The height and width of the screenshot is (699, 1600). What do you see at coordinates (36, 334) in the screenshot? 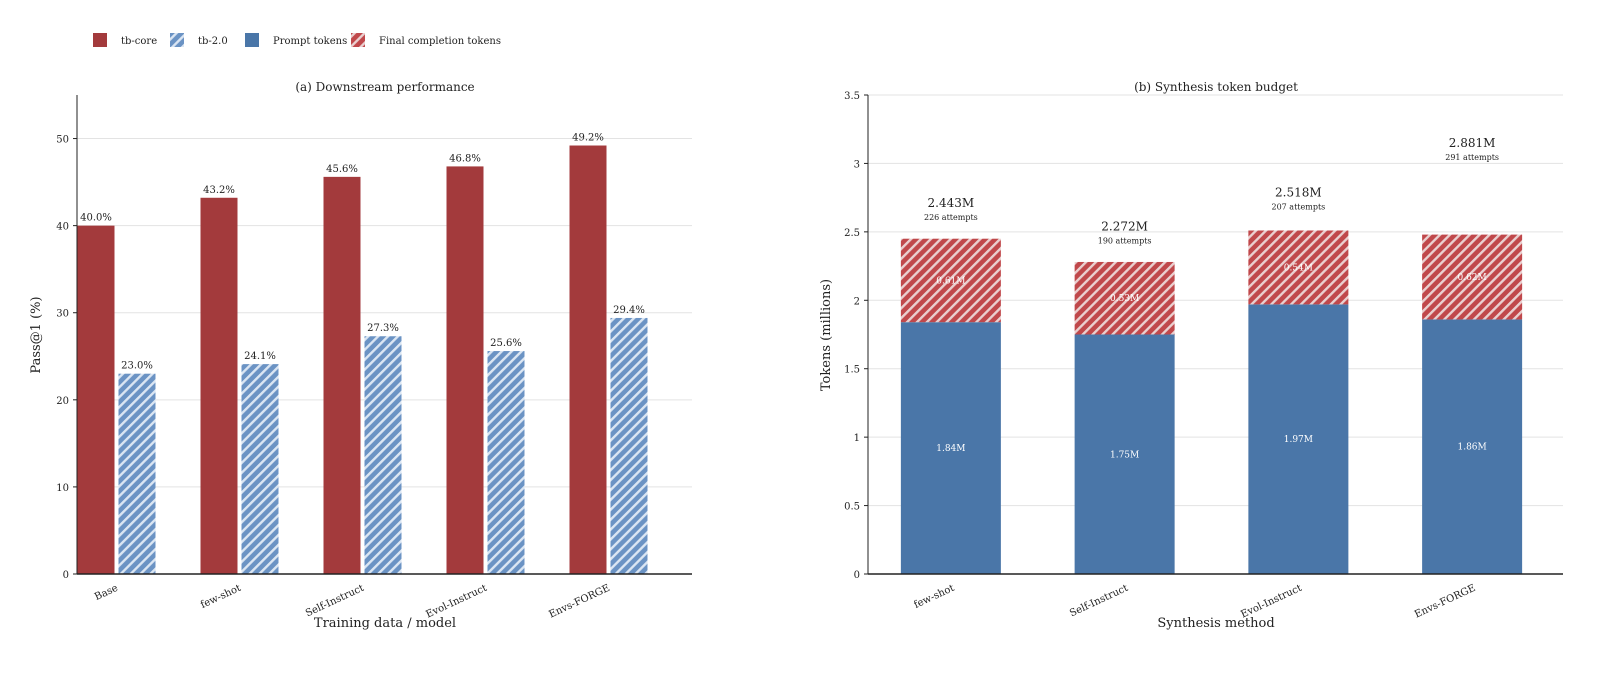
I see `y-axis-label: Pass@1 (%)` at bounding box center [36, 334].